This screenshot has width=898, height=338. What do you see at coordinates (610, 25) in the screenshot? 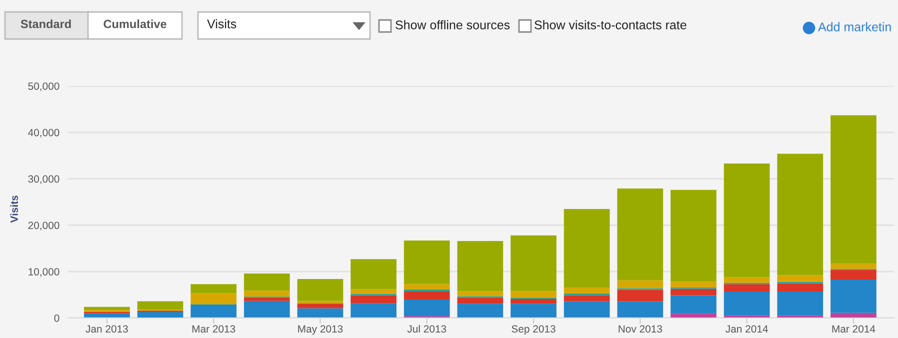
I see `text: Show visits-to-contacts rate` at bounding box center [610, 25].